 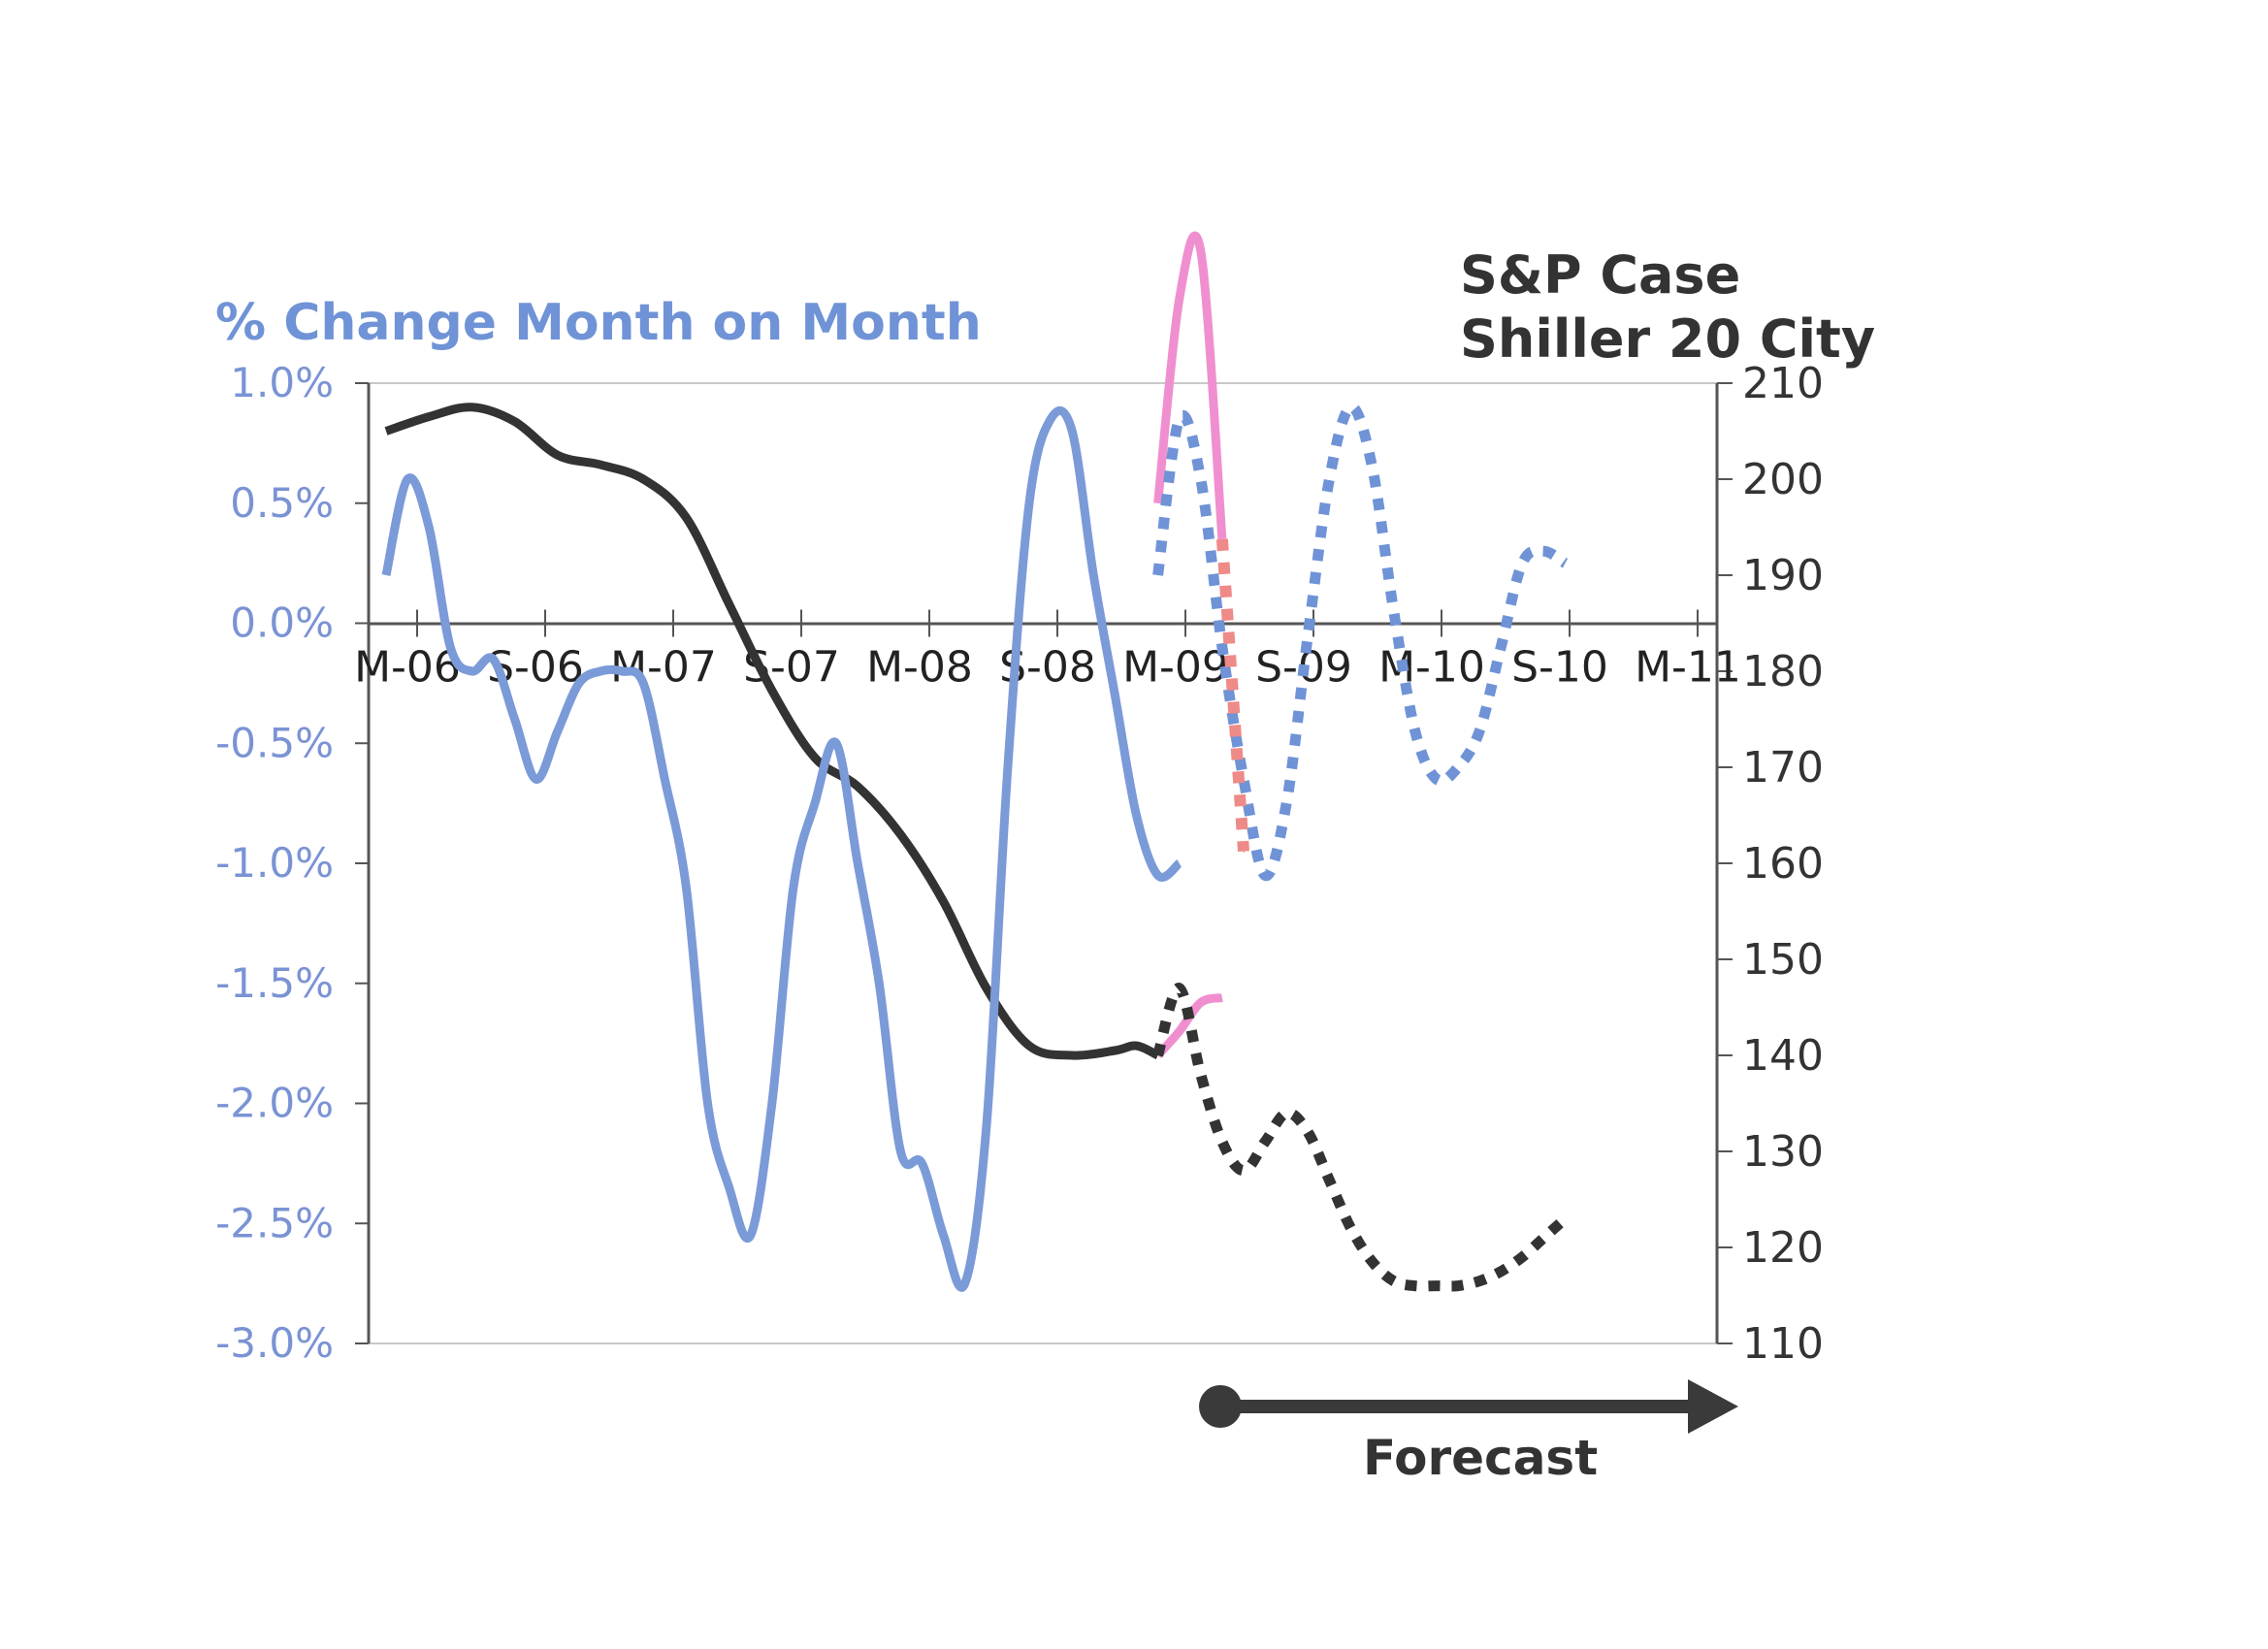 What do you see at coordinates (1600, 275) in the screenshot?
I see `right-axis-title-line-1: S&P Case` at bounding box center [1600, 275].